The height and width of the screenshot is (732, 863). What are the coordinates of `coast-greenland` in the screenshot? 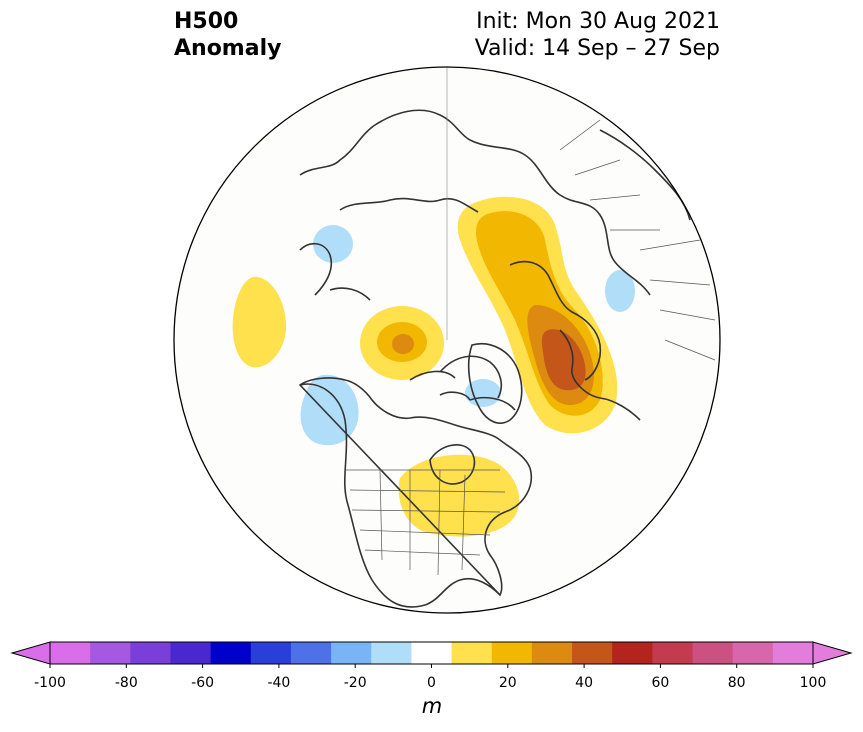 It's located at (495, 383).